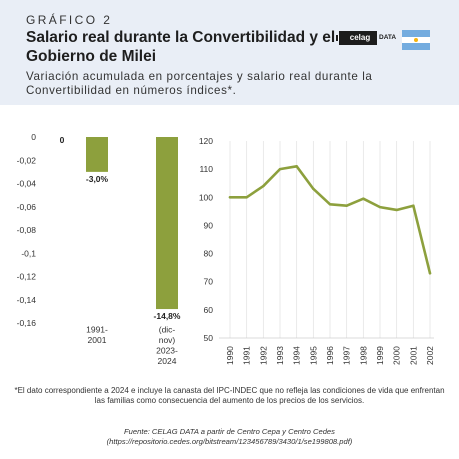  What do you see at coordinates (330, 355) in the screenshot?
I see `line-x-tick-label: 1996` at bounding box center [330, 355].